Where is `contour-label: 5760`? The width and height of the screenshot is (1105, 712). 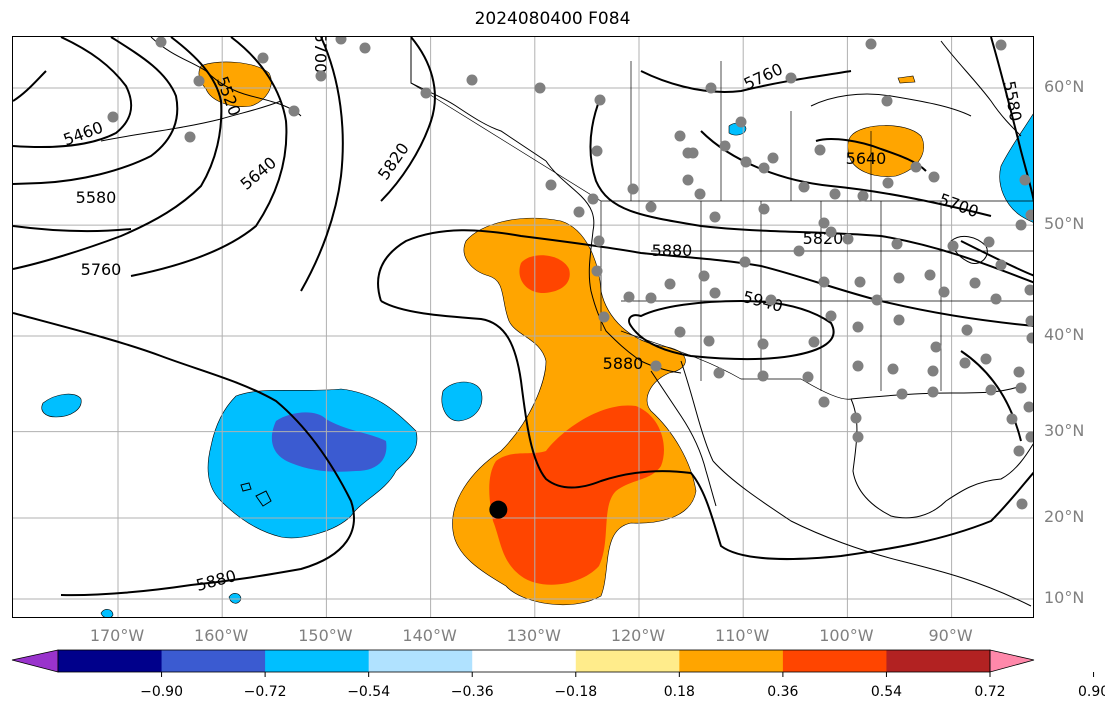 contour-label: 5760 is located at coordinates (763, 76).